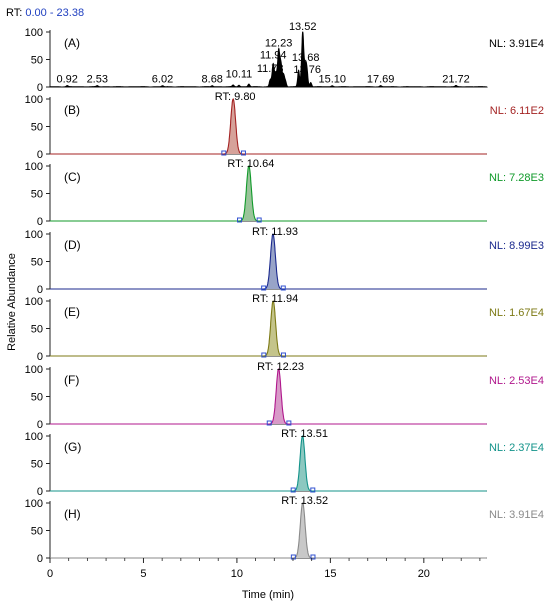 The width and height of the screenshot is (550, 604). I want to click on x-tick-label: 20, so click(424, 574).